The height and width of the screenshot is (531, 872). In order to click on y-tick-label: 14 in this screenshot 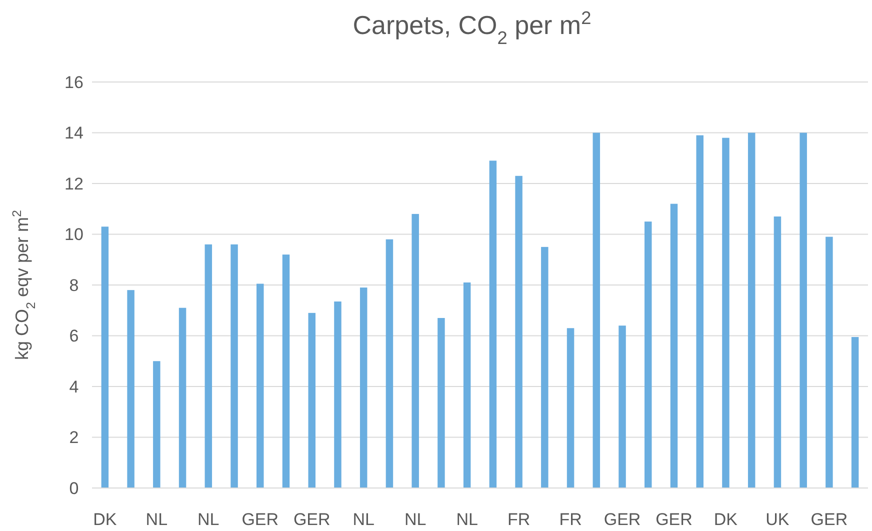, I will do `click(74, 133)`.